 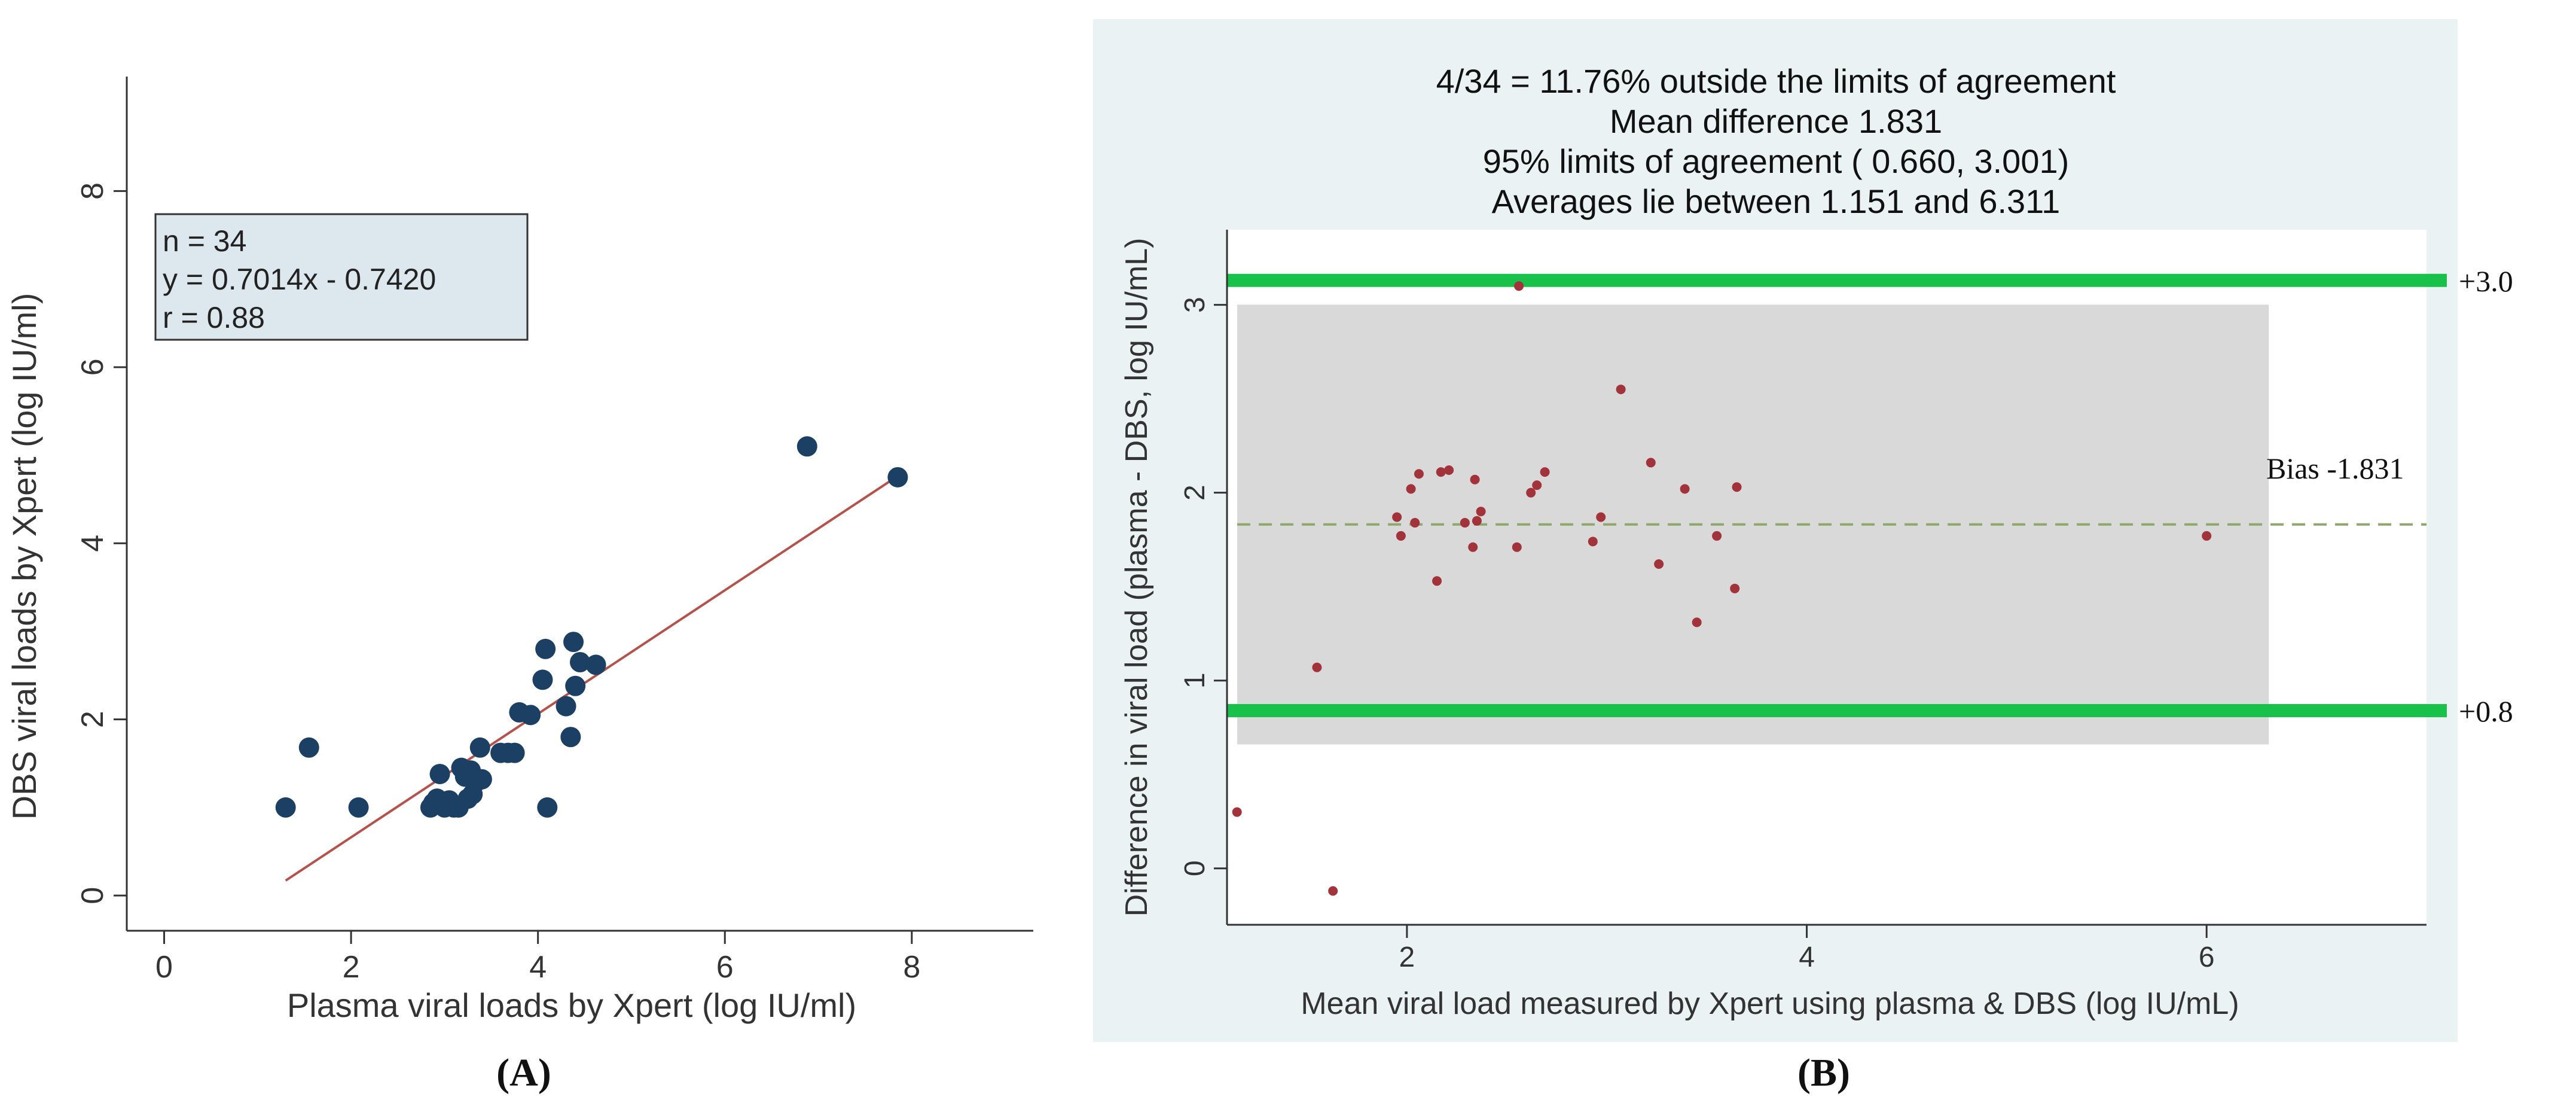 I want to click on panel-a-y-tick-label: 2, so click(x=93, y=719).